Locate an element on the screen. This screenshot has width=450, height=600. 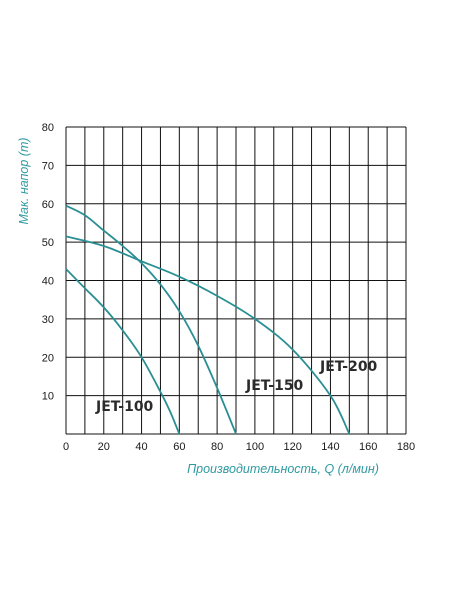
y-tick-label: 70 is located at coordinates (48, 166).